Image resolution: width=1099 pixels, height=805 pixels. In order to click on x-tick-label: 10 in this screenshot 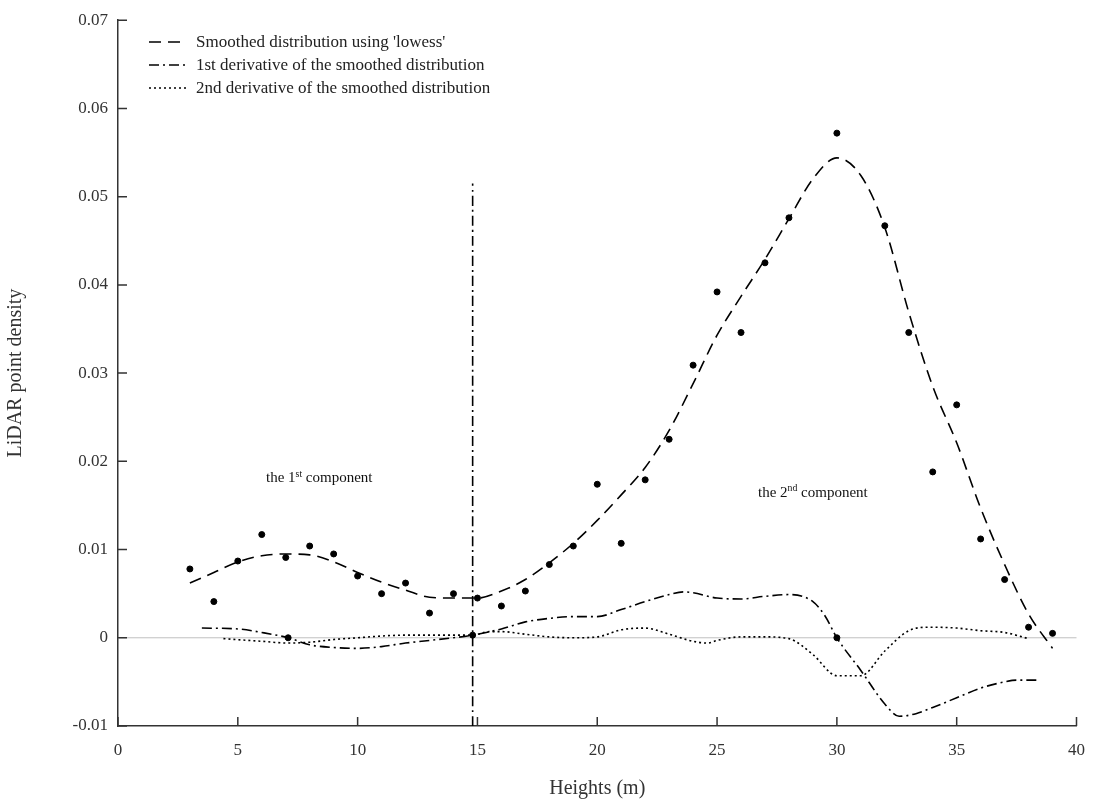, I will do `click(358, 749)`.